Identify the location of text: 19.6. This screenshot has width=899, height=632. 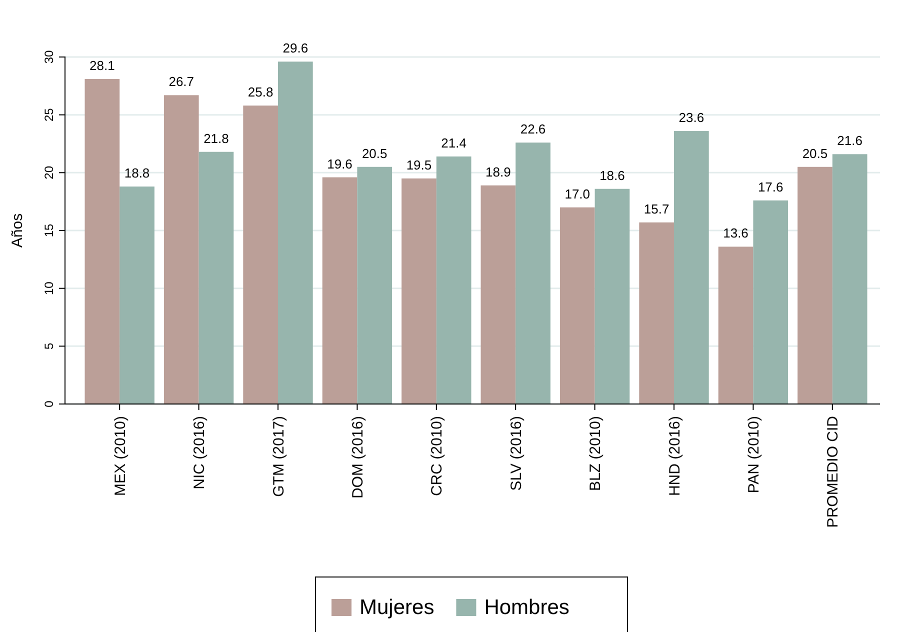
(339, 164).